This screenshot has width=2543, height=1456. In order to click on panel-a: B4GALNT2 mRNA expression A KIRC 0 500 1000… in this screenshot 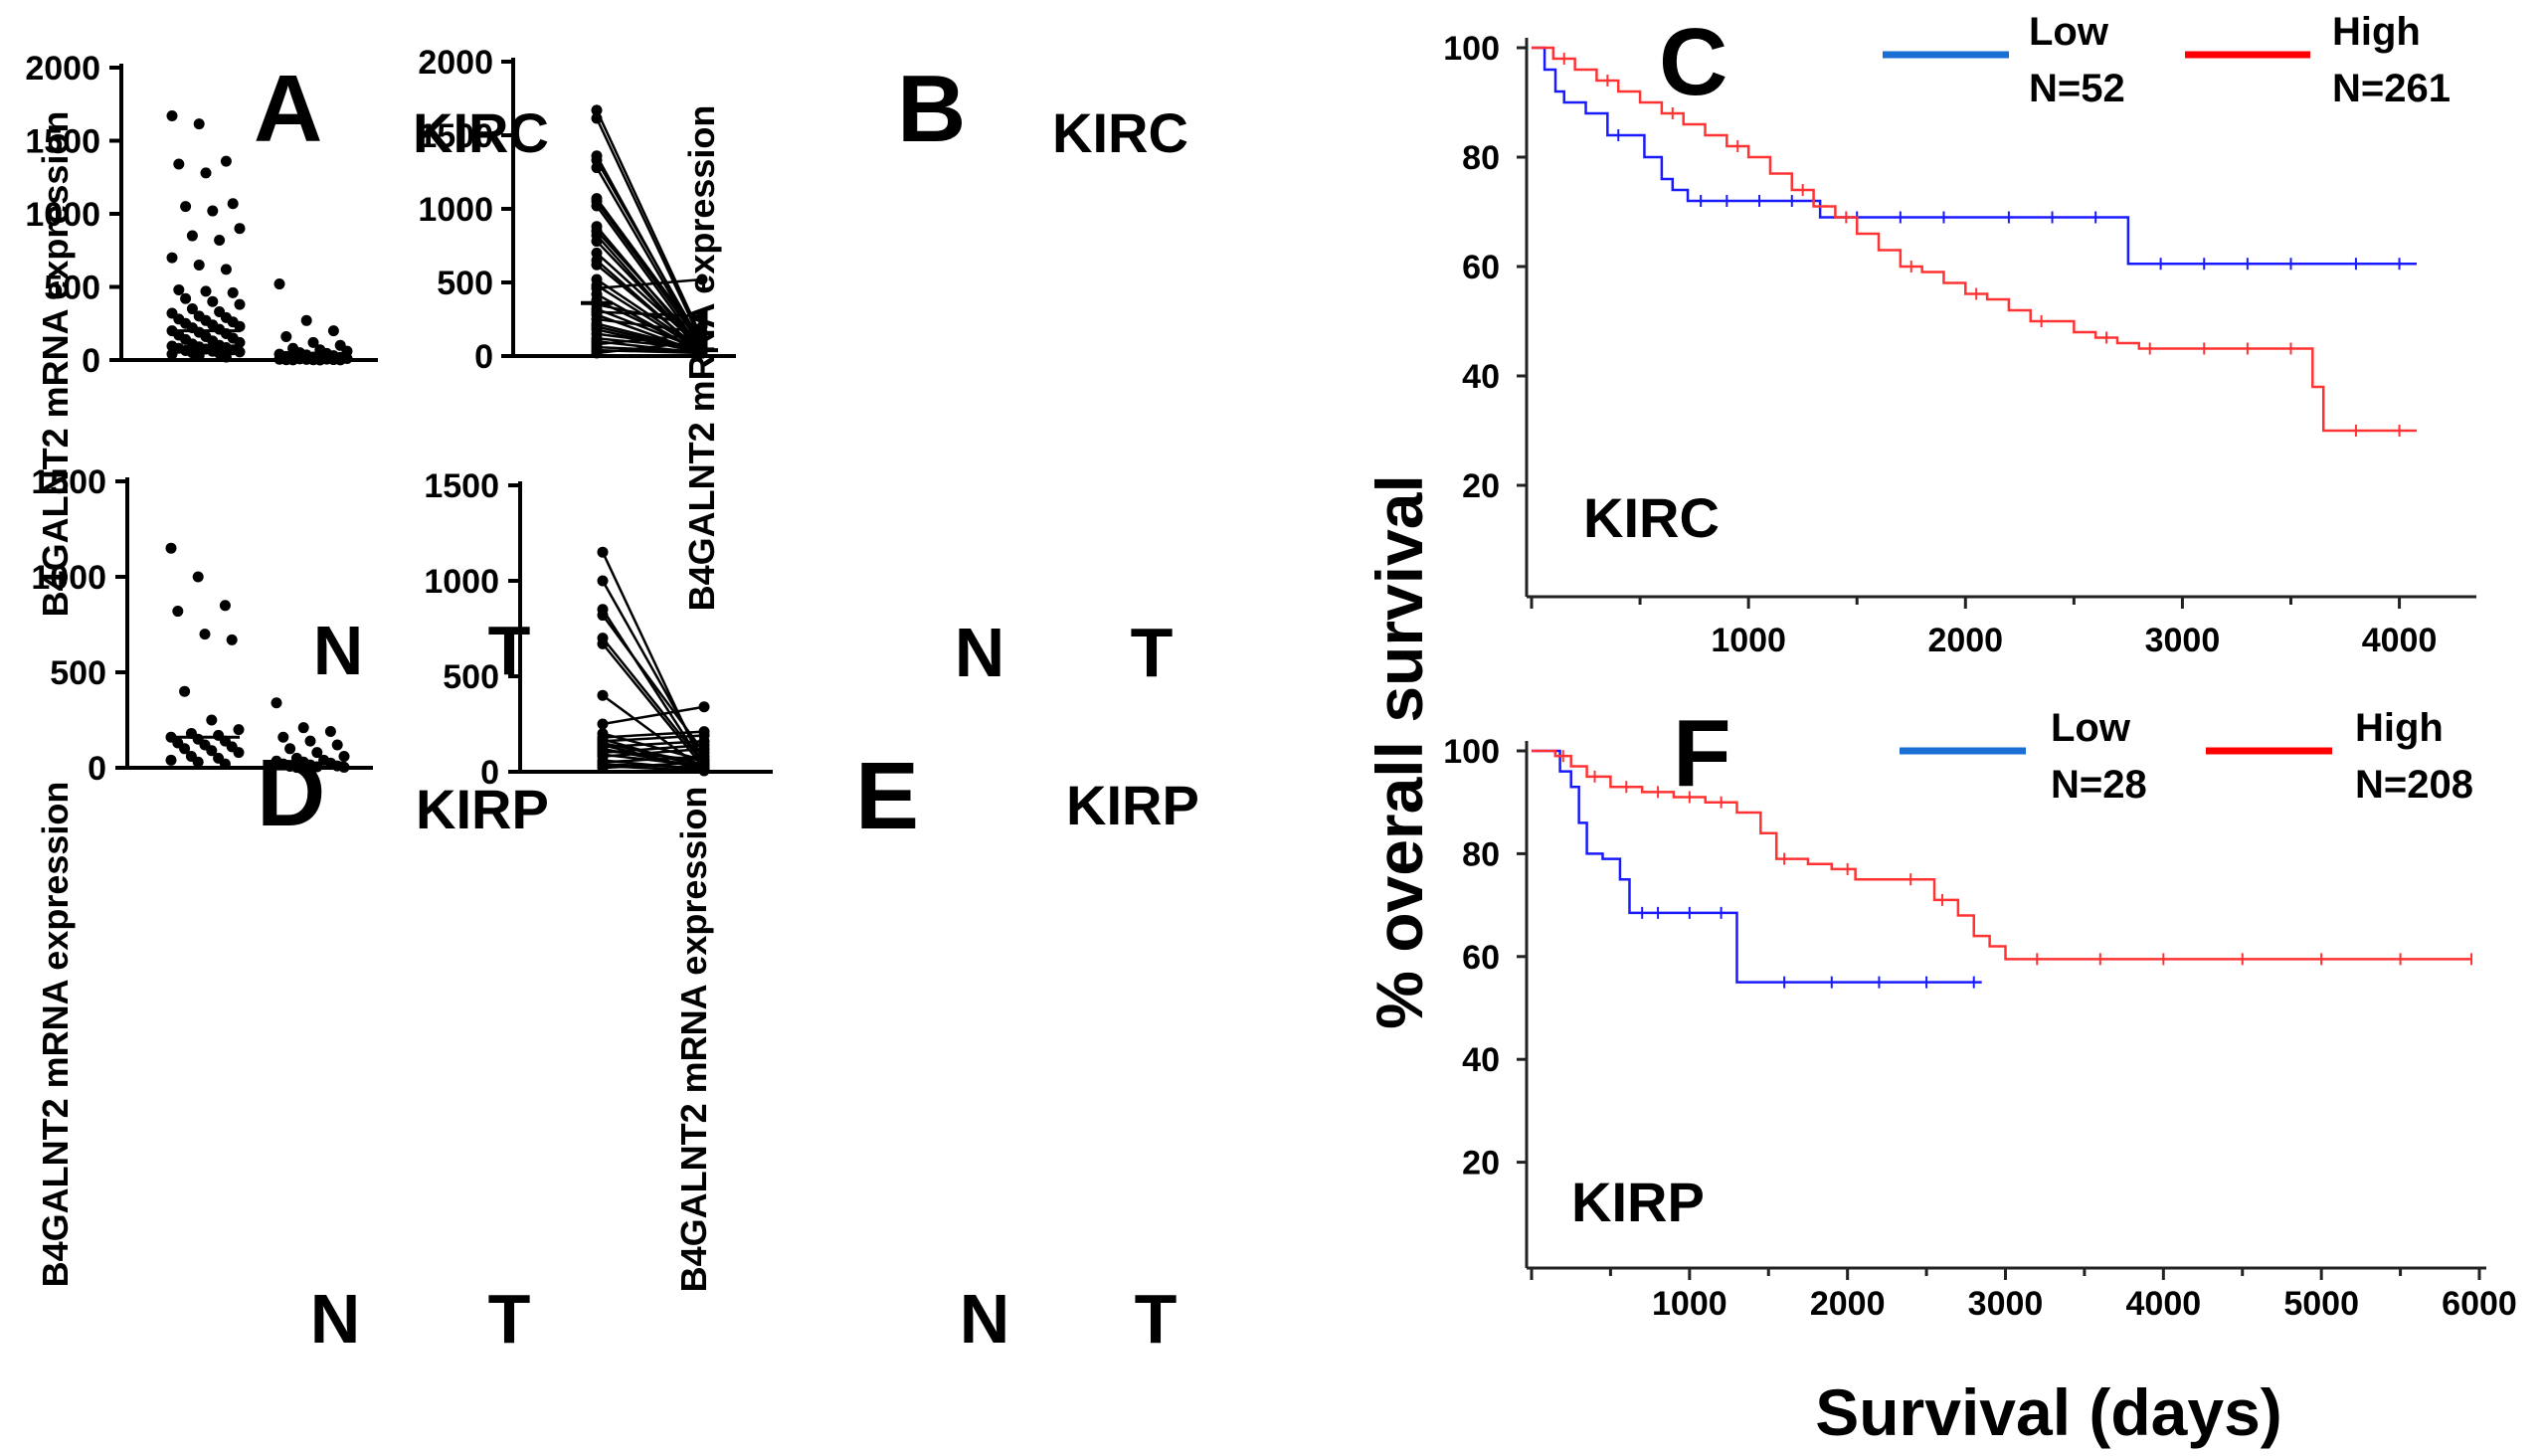, I will do `click(287, 369)`.